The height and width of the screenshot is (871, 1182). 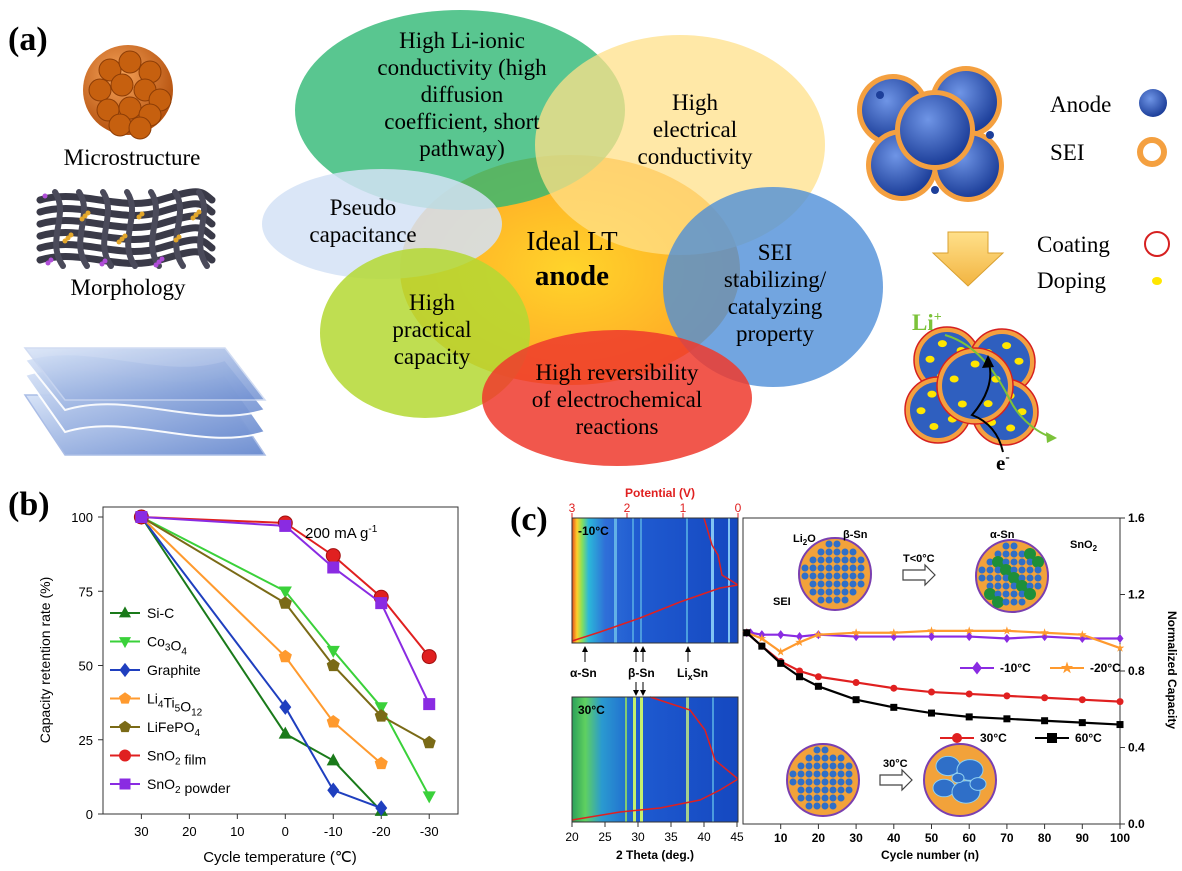 What do you see at coordinates (86, 740) in the screenshot?
I see `chart-b-ytick: 25` at bounding box center [86, 740].